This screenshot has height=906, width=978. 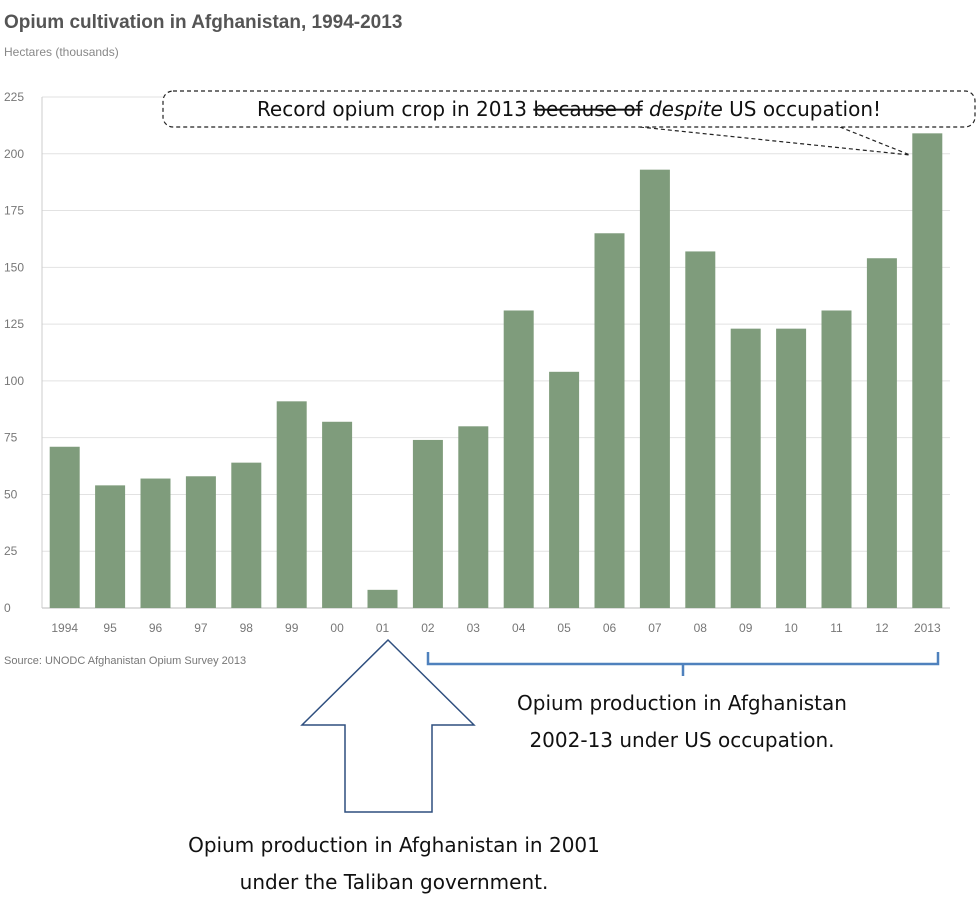 I want to click on bar-2013, so click(x=927, y=371).